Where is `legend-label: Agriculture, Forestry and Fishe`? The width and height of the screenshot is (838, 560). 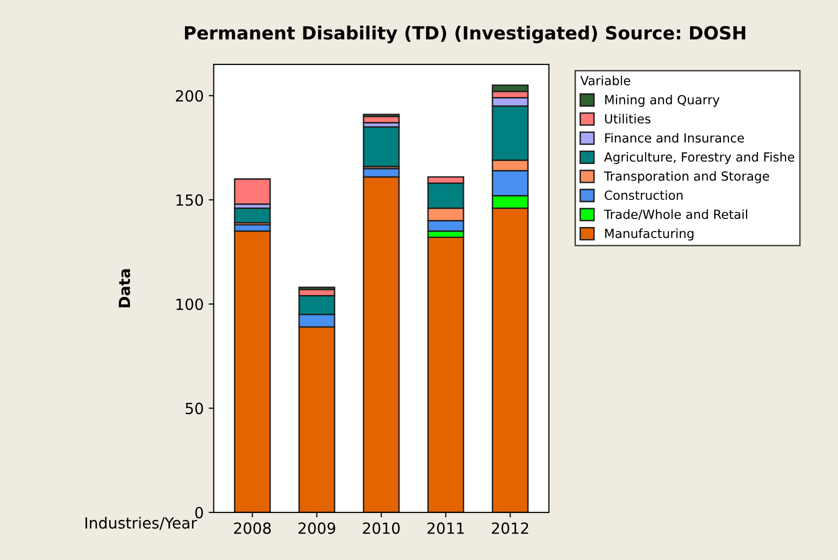 legend-label: Agriculture, Forestry and Fishe is located at coordinates (699, 158).